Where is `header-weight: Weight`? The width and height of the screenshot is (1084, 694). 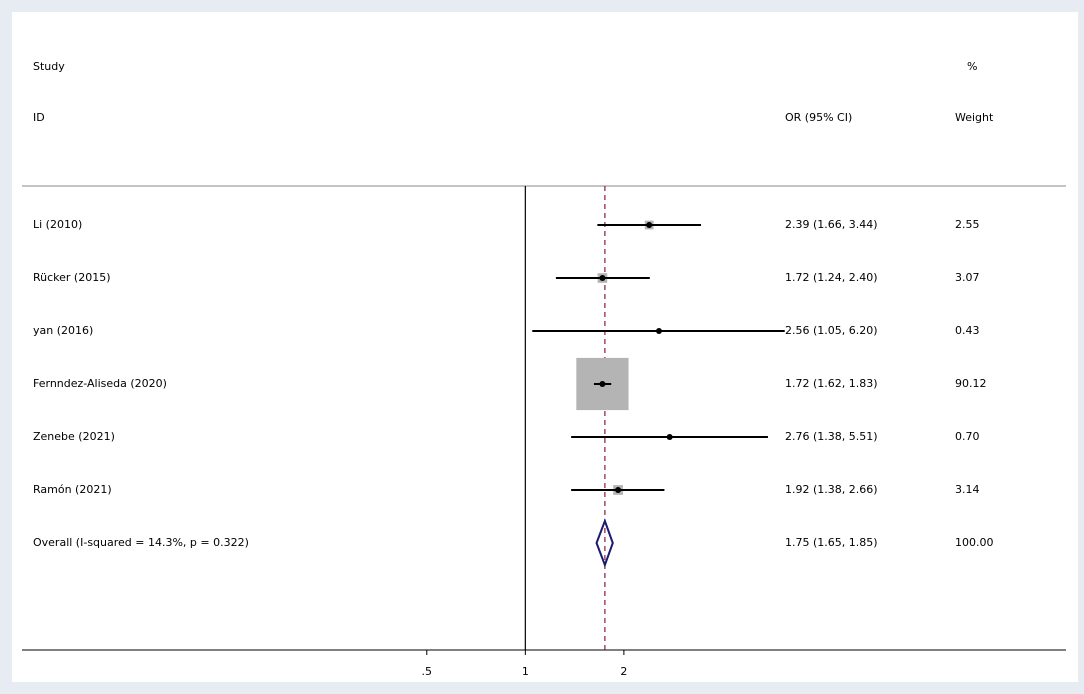 header-weight: Weight is located at coordinates (974, 117).